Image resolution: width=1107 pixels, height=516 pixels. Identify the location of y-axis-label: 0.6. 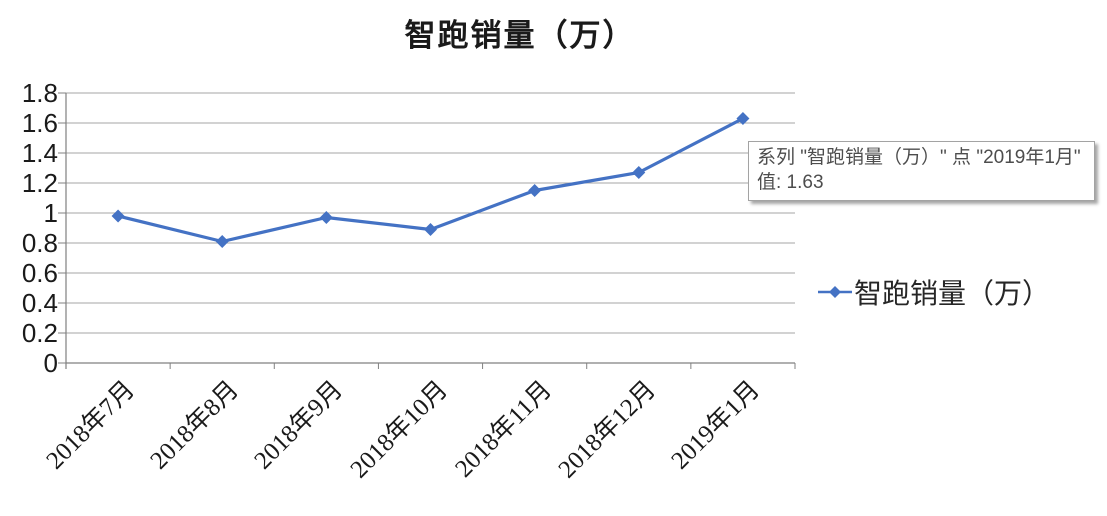
(39, 273).